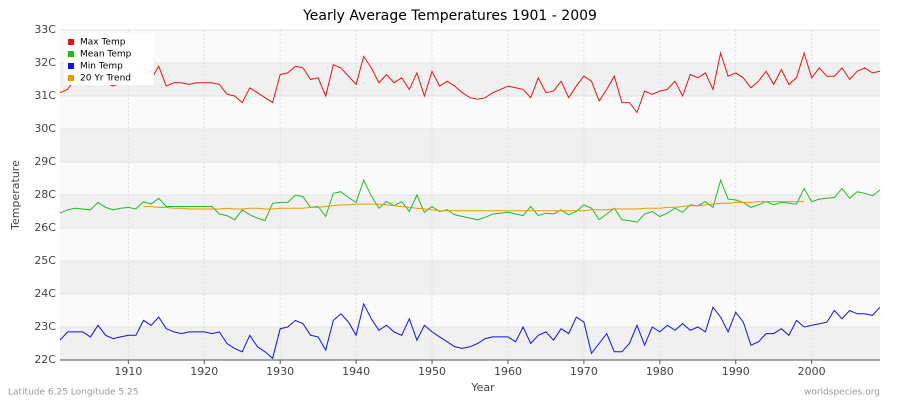 The width and height of the screenshot is (900, 404). I want to click on y-tick-label: 24C, so click(45, 293).